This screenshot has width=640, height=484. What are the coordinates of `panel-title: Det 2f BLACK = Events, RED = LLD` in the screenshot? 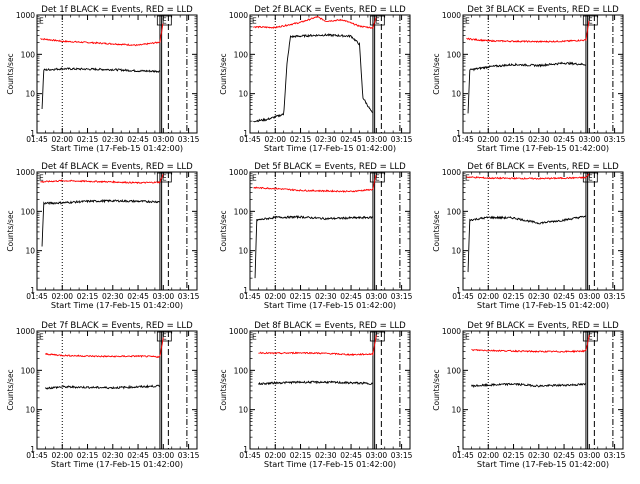 It's located at (330, 10).